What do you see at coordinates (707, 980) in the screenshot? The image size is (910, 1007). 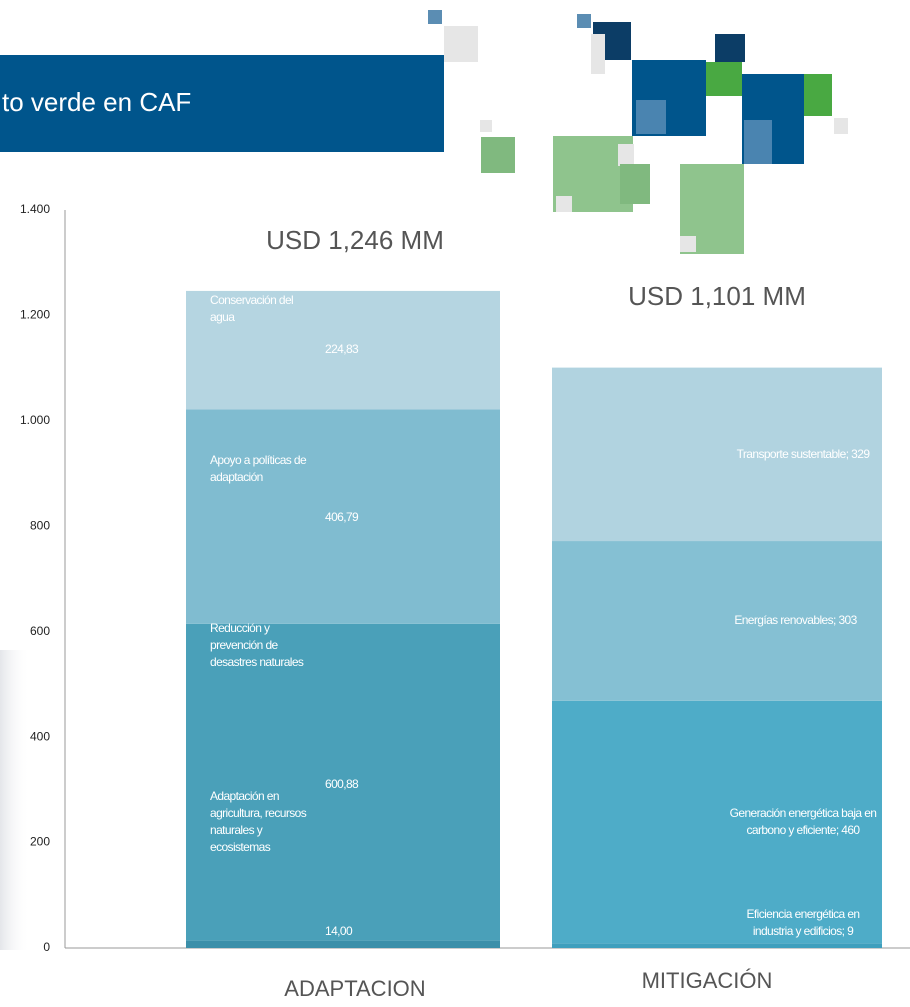 I see `category-label: MITIGACIÓN` at bounding box center [707, 980].